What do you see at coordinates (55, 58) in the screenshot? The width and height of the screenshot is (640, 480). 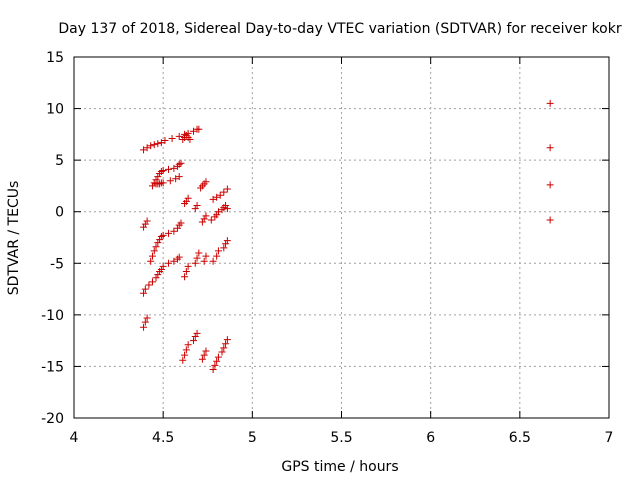 I see `y-tick-label: 15` at bounding box center [55, 58].